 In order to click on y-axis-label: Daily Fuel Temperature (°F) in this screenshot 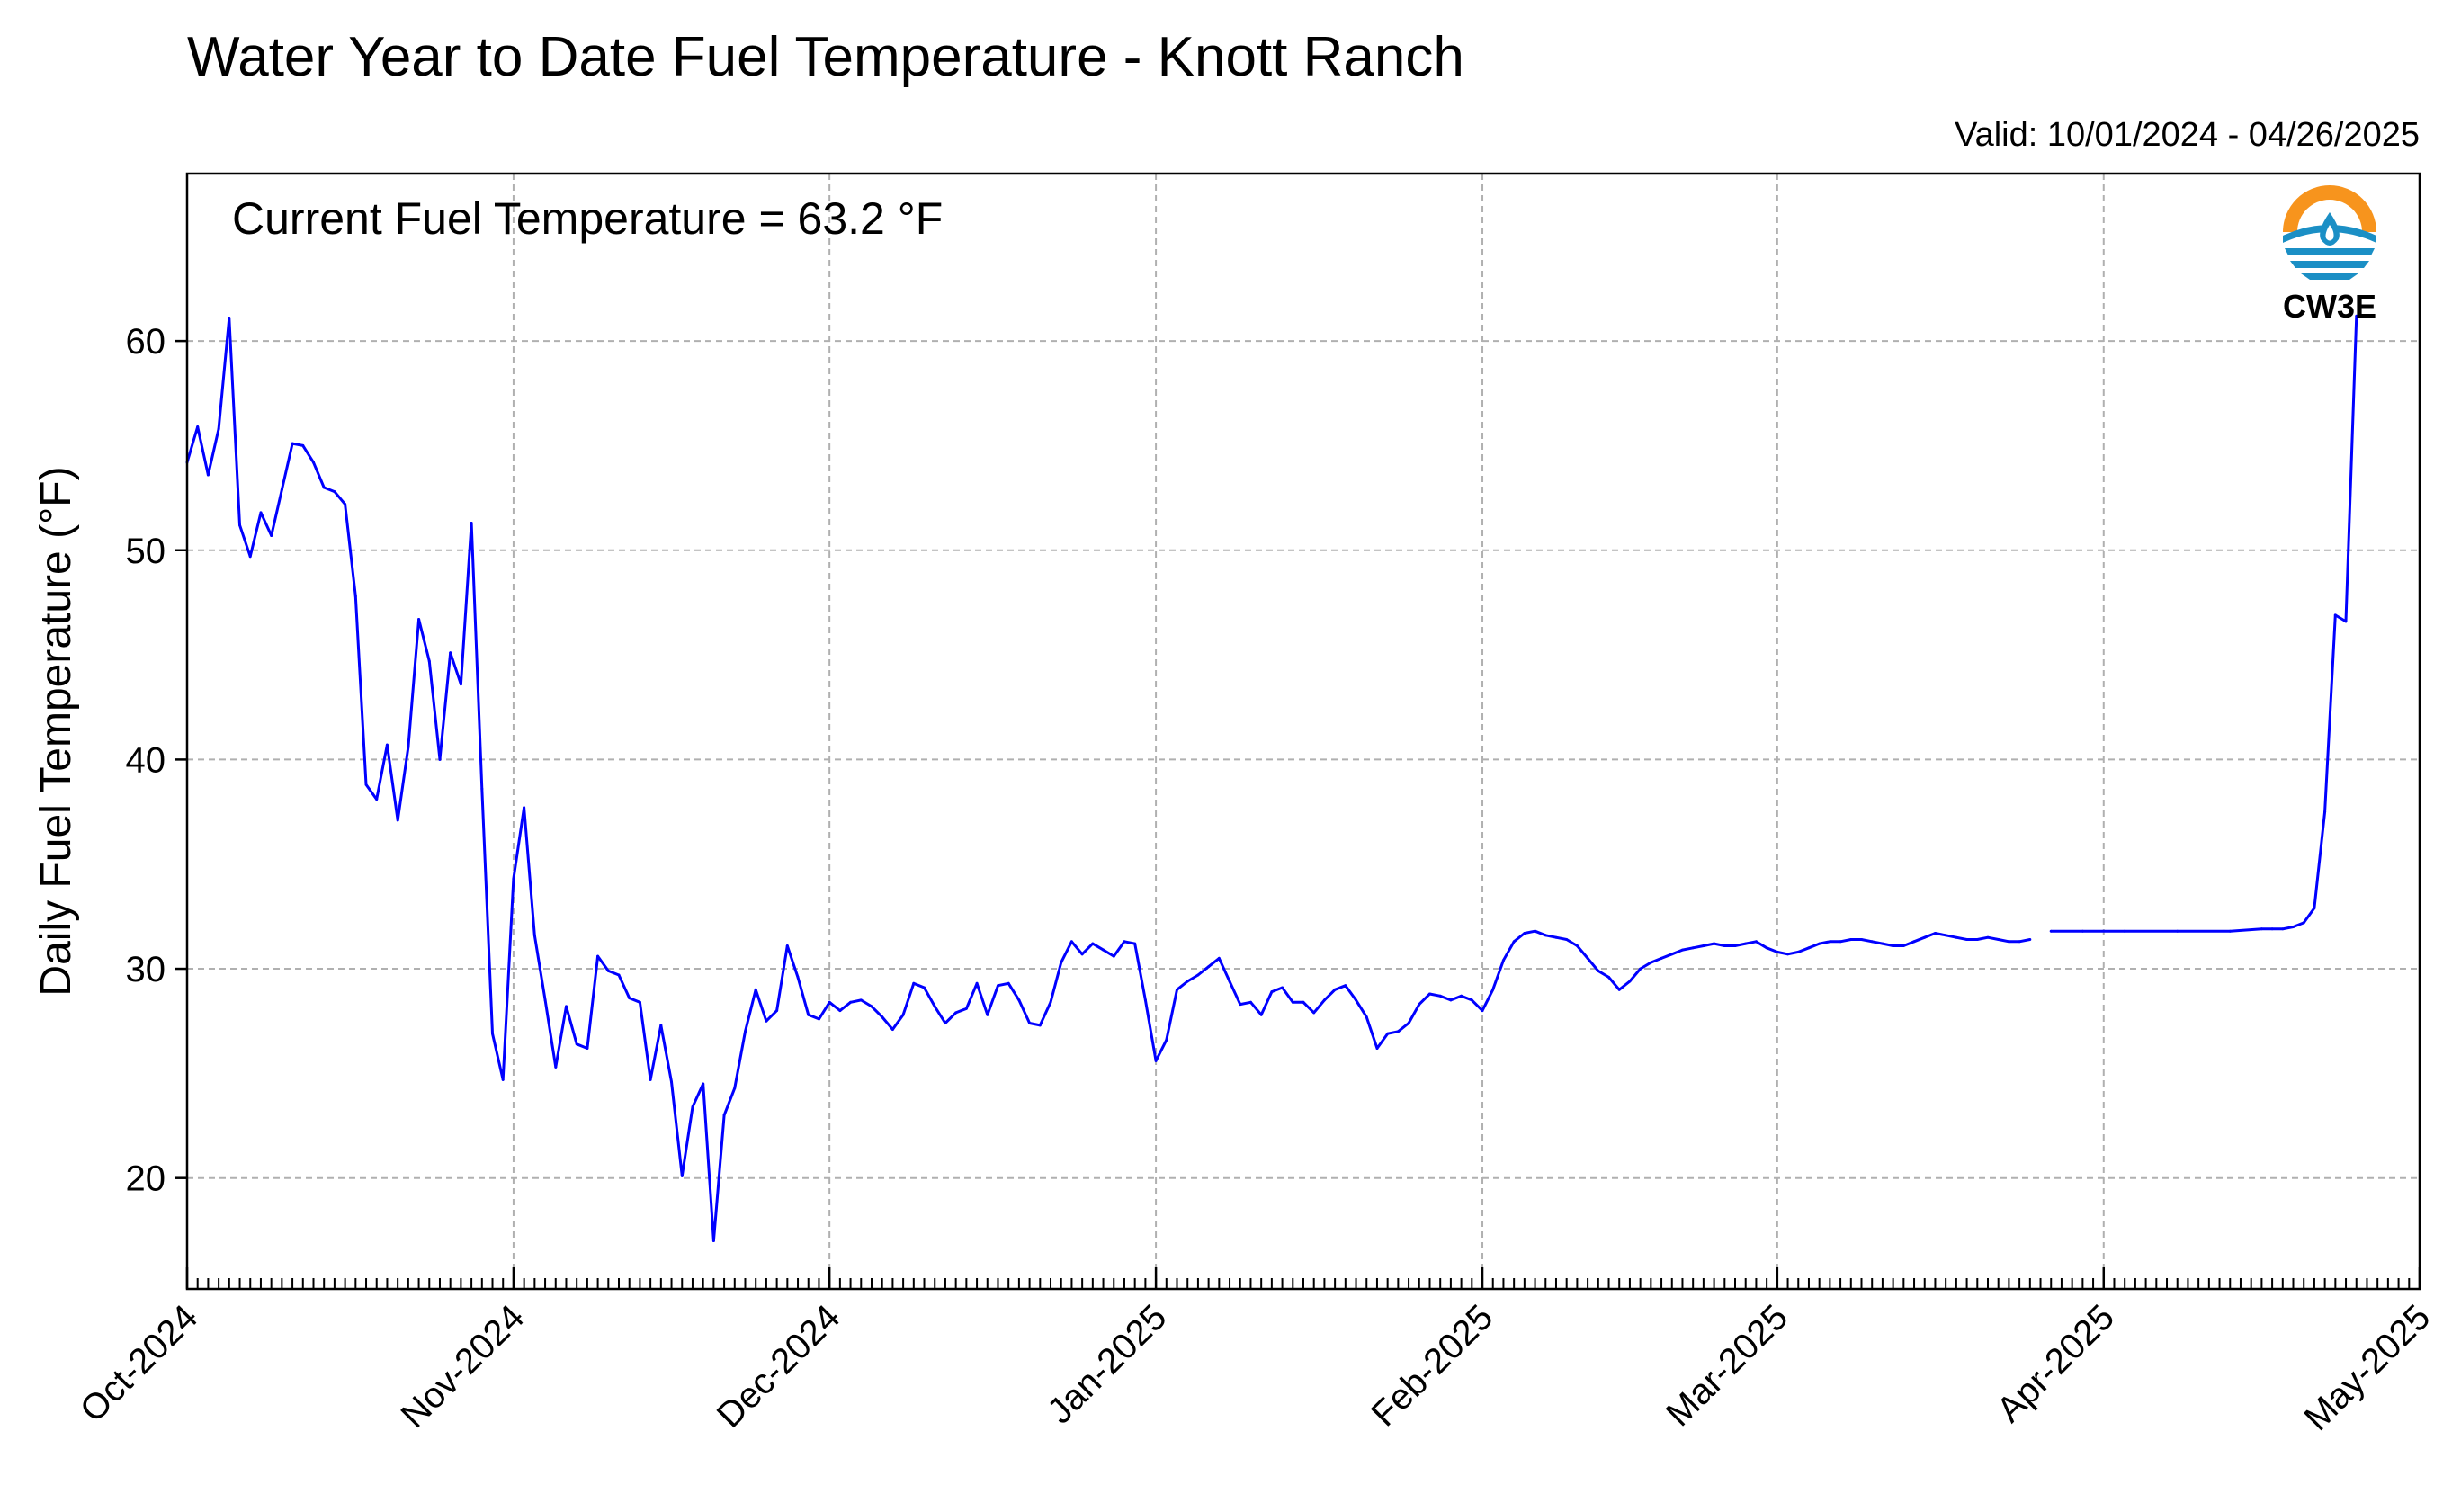, I will do `click(56, 731)`.